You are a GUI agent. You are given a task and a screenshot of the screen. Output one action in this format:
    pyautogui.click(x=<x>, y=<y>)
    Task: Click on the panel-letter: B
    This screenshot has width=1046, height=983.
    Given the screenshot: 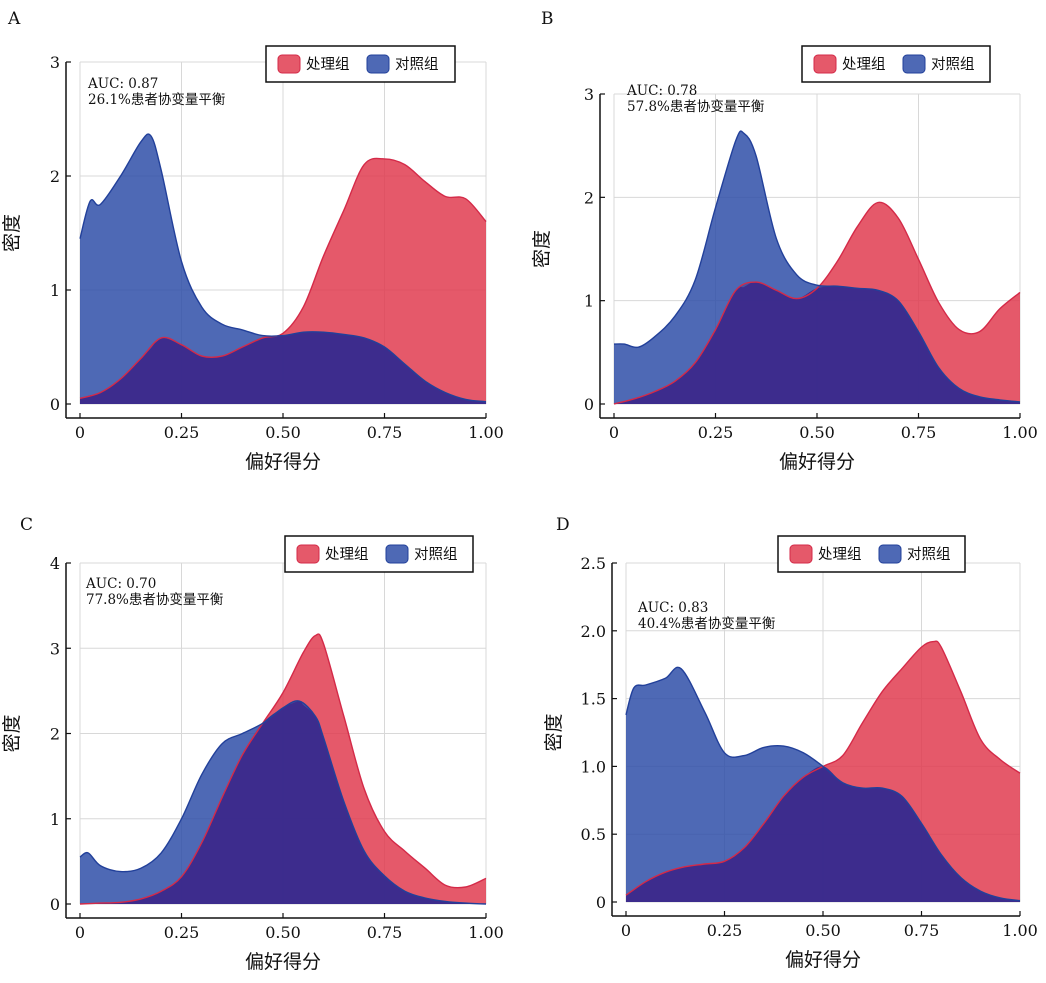 What is the action you would take?
    pyautogui.click(x=547, y=19)
    